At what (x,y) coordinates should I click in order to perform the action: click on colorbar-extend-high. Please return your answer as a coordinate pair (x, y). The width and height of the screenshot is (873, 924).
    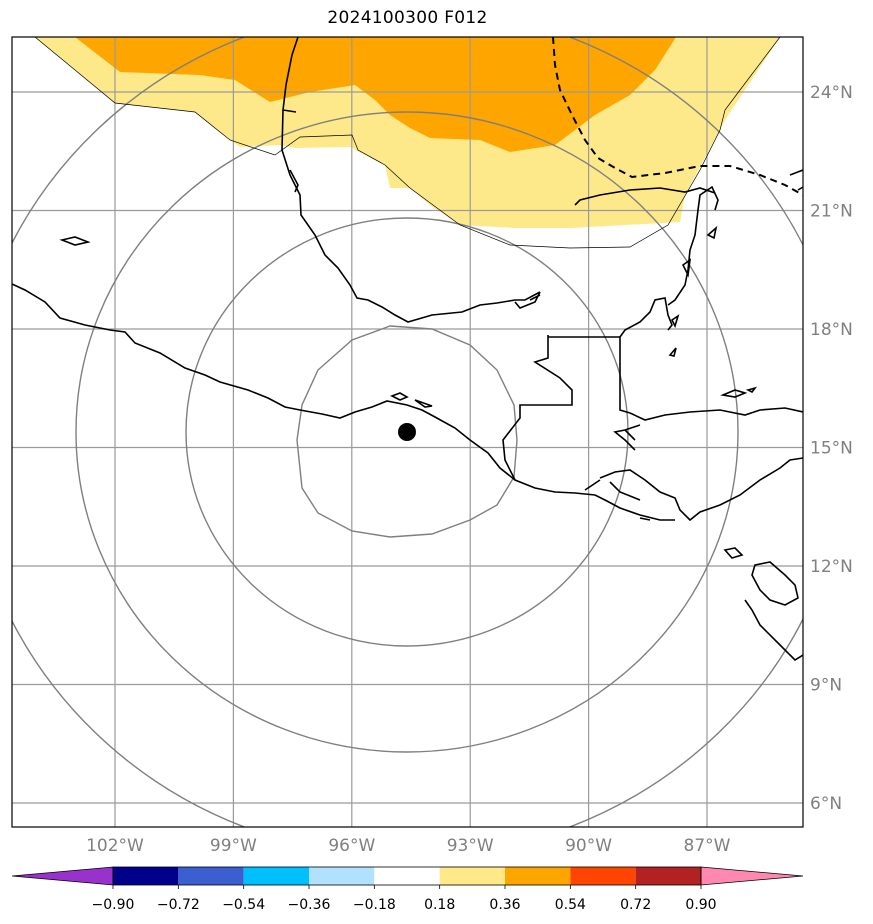
    Looking at the image, I should click on (752, 876).